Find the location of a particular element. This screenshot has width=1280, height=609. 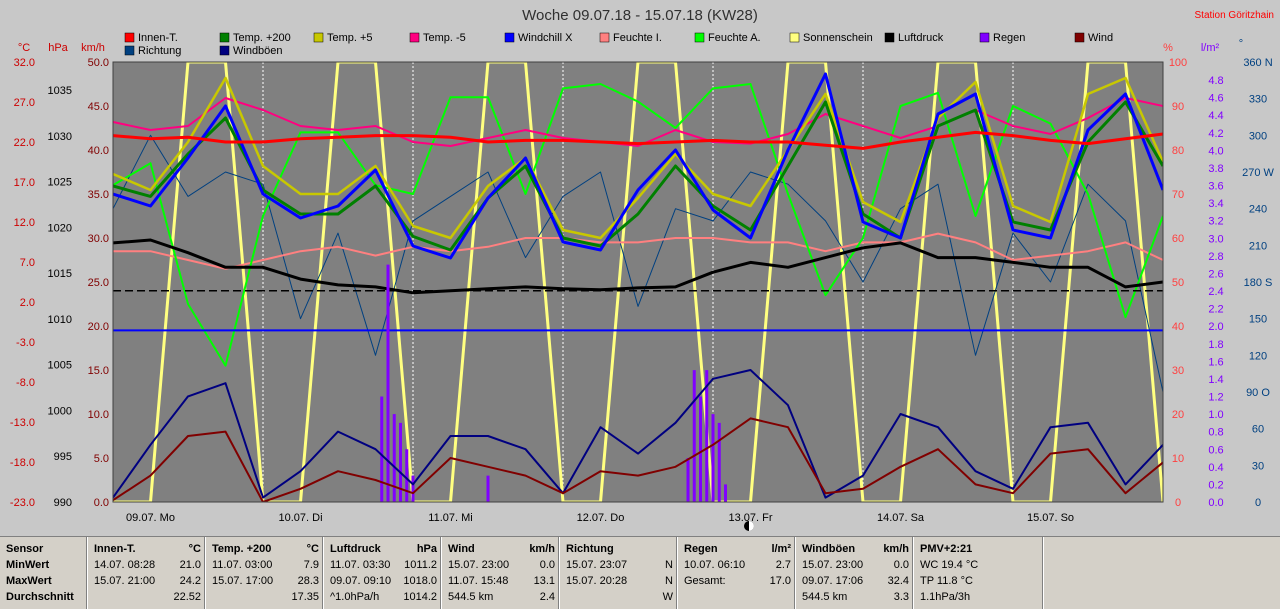

stats-cell-time: WC 19.4 °C is located at coordinates (949, 565).